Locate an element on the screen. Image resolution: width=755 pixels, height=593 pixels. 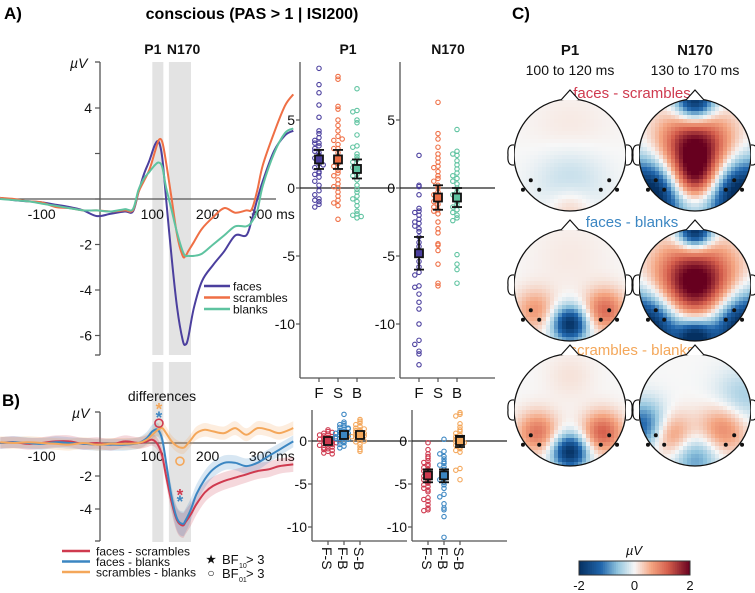
electrode-marker is located at coordinates (742, 444).